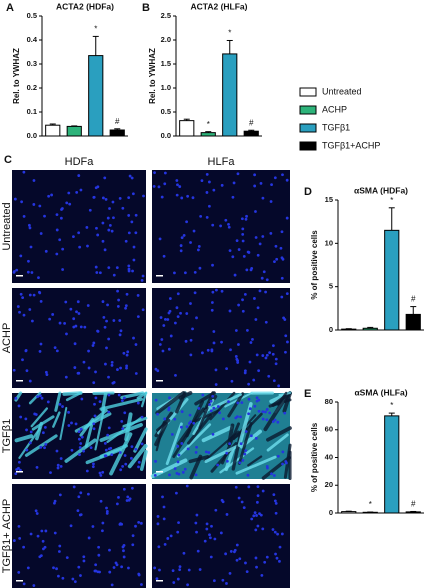 The image size is (429, 588). I want to click on row-label: Untreated, so click(7, 226).